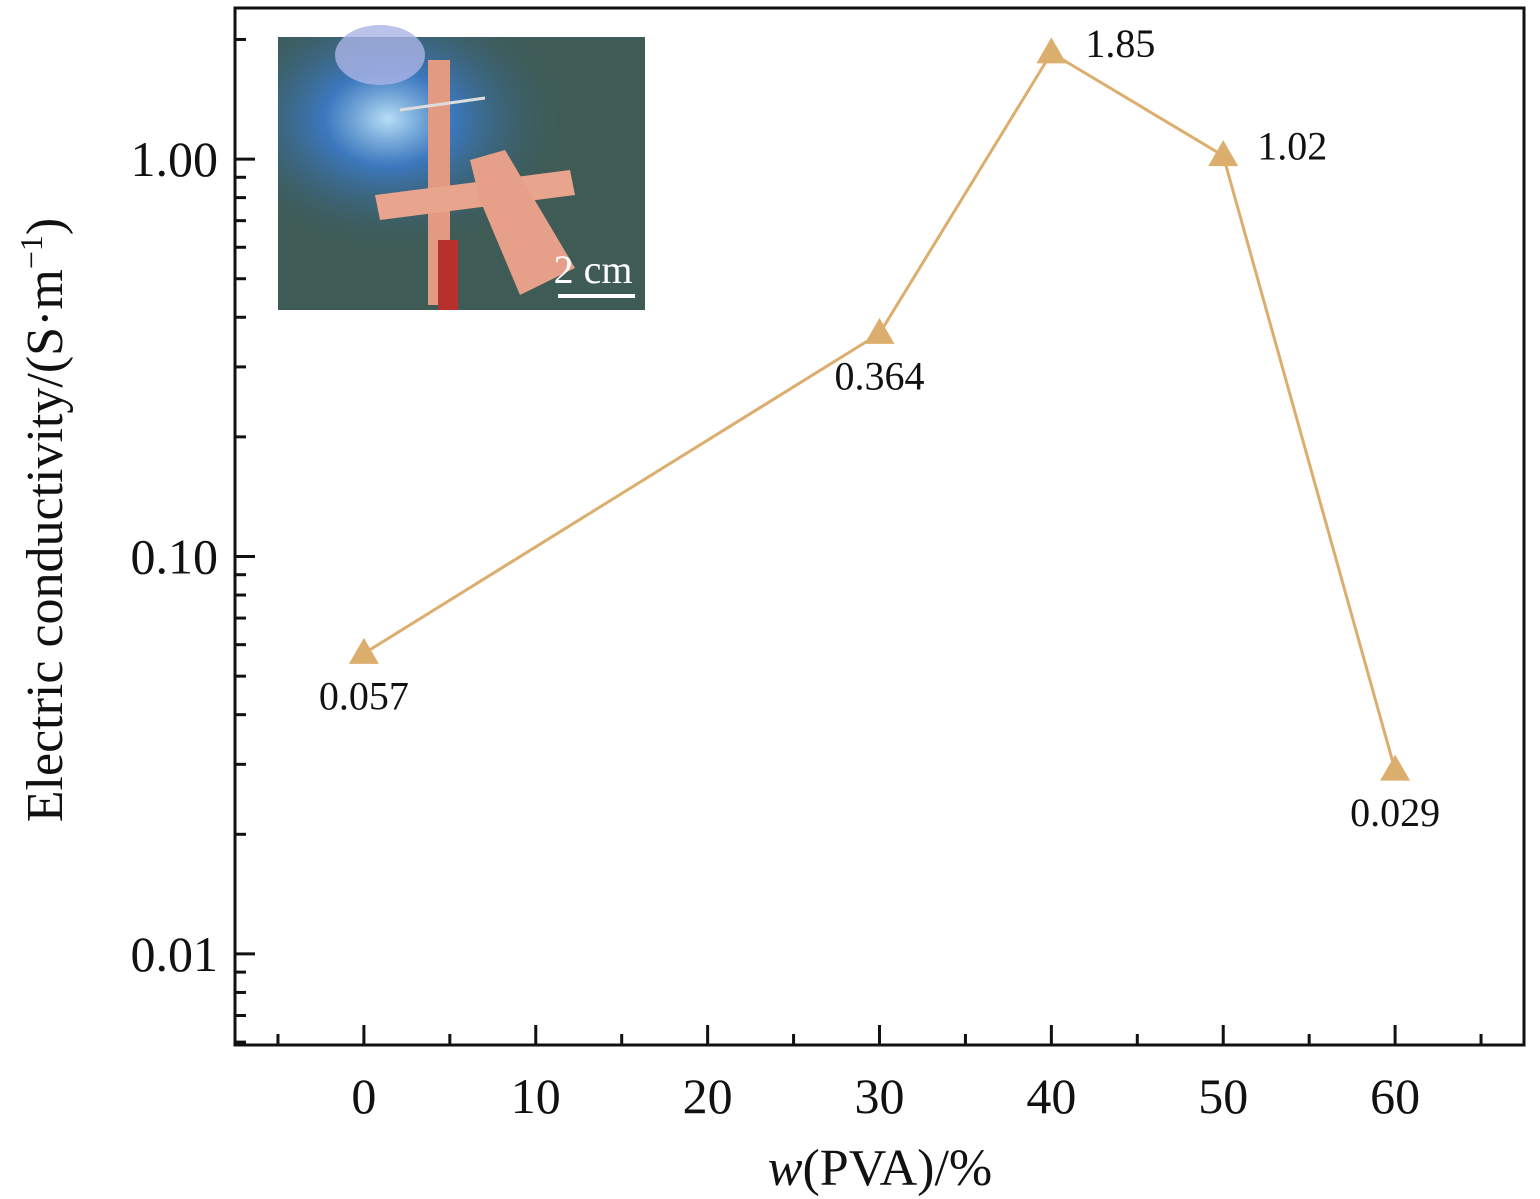 The width and height of the screenshot is (1540, 1199). I want to click on data-label: 0.057, so click(364, 696).